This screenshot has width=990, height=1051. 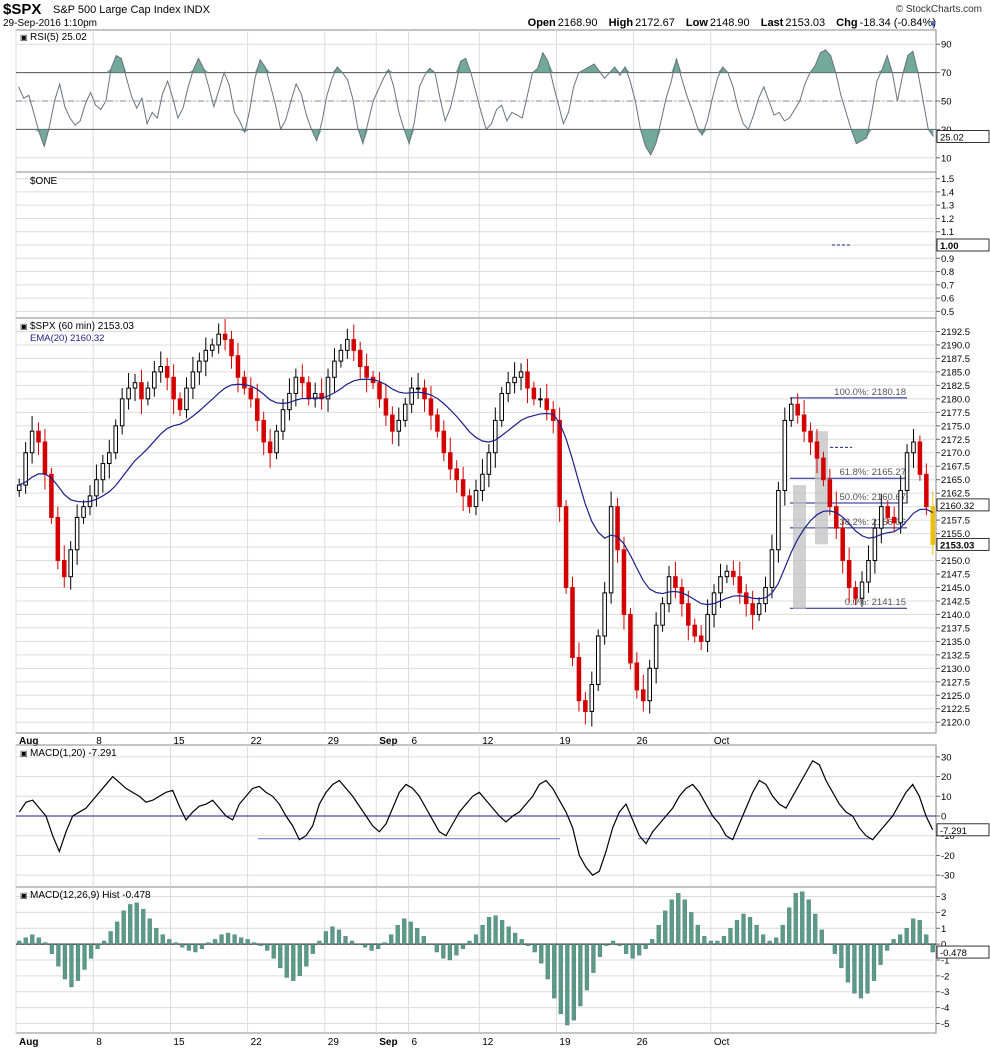 What do you see at coordinates (90, 895) in the screenshot?
I see `hist-title: MACD(12,26,9) Hist -0.478` at bounding box center [90, 895].